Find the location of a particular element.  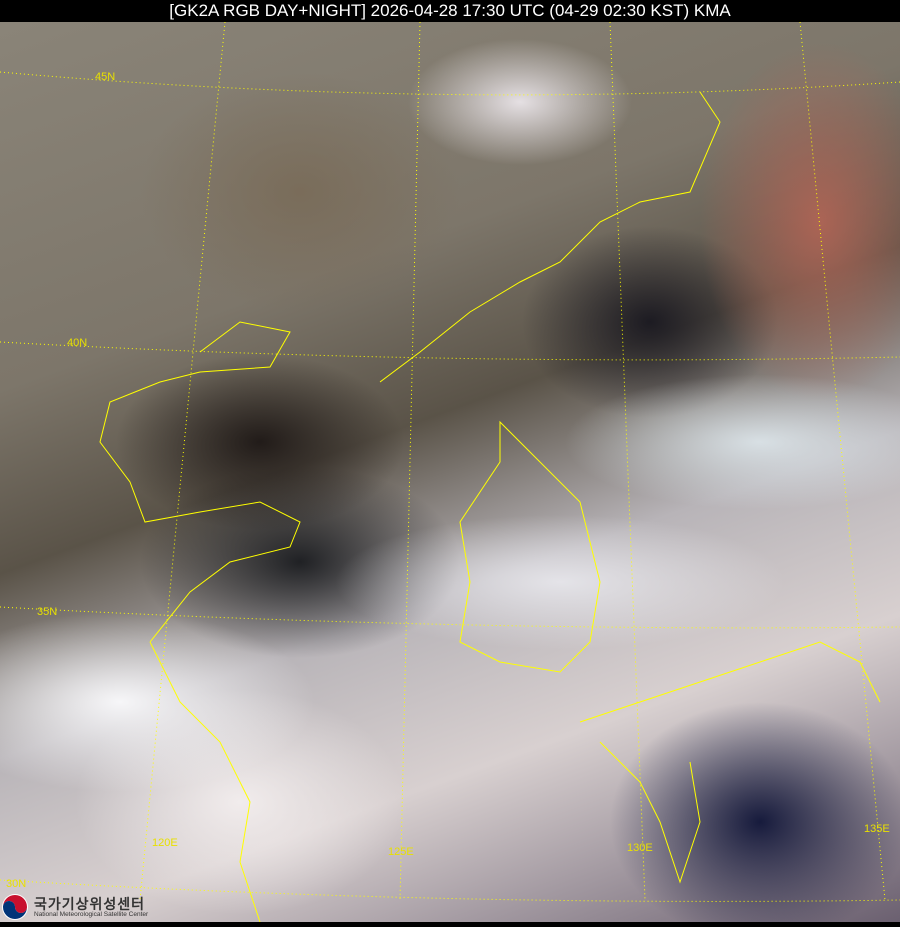

bohai-coast is located at coordinates (200, 482).